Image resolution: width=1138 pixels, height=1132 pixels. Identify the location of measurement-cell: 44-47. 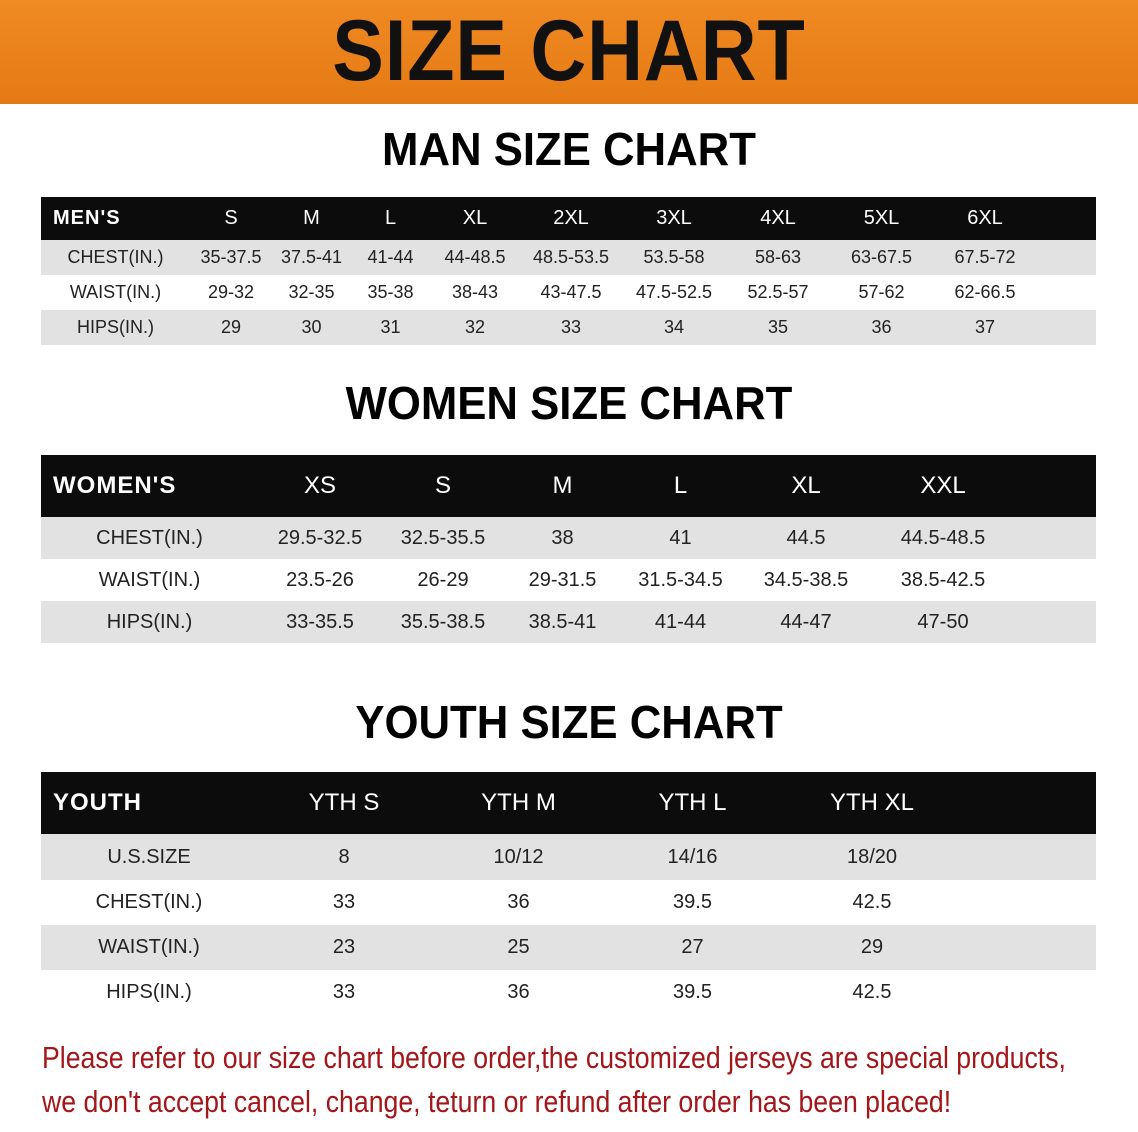
(806, 622).